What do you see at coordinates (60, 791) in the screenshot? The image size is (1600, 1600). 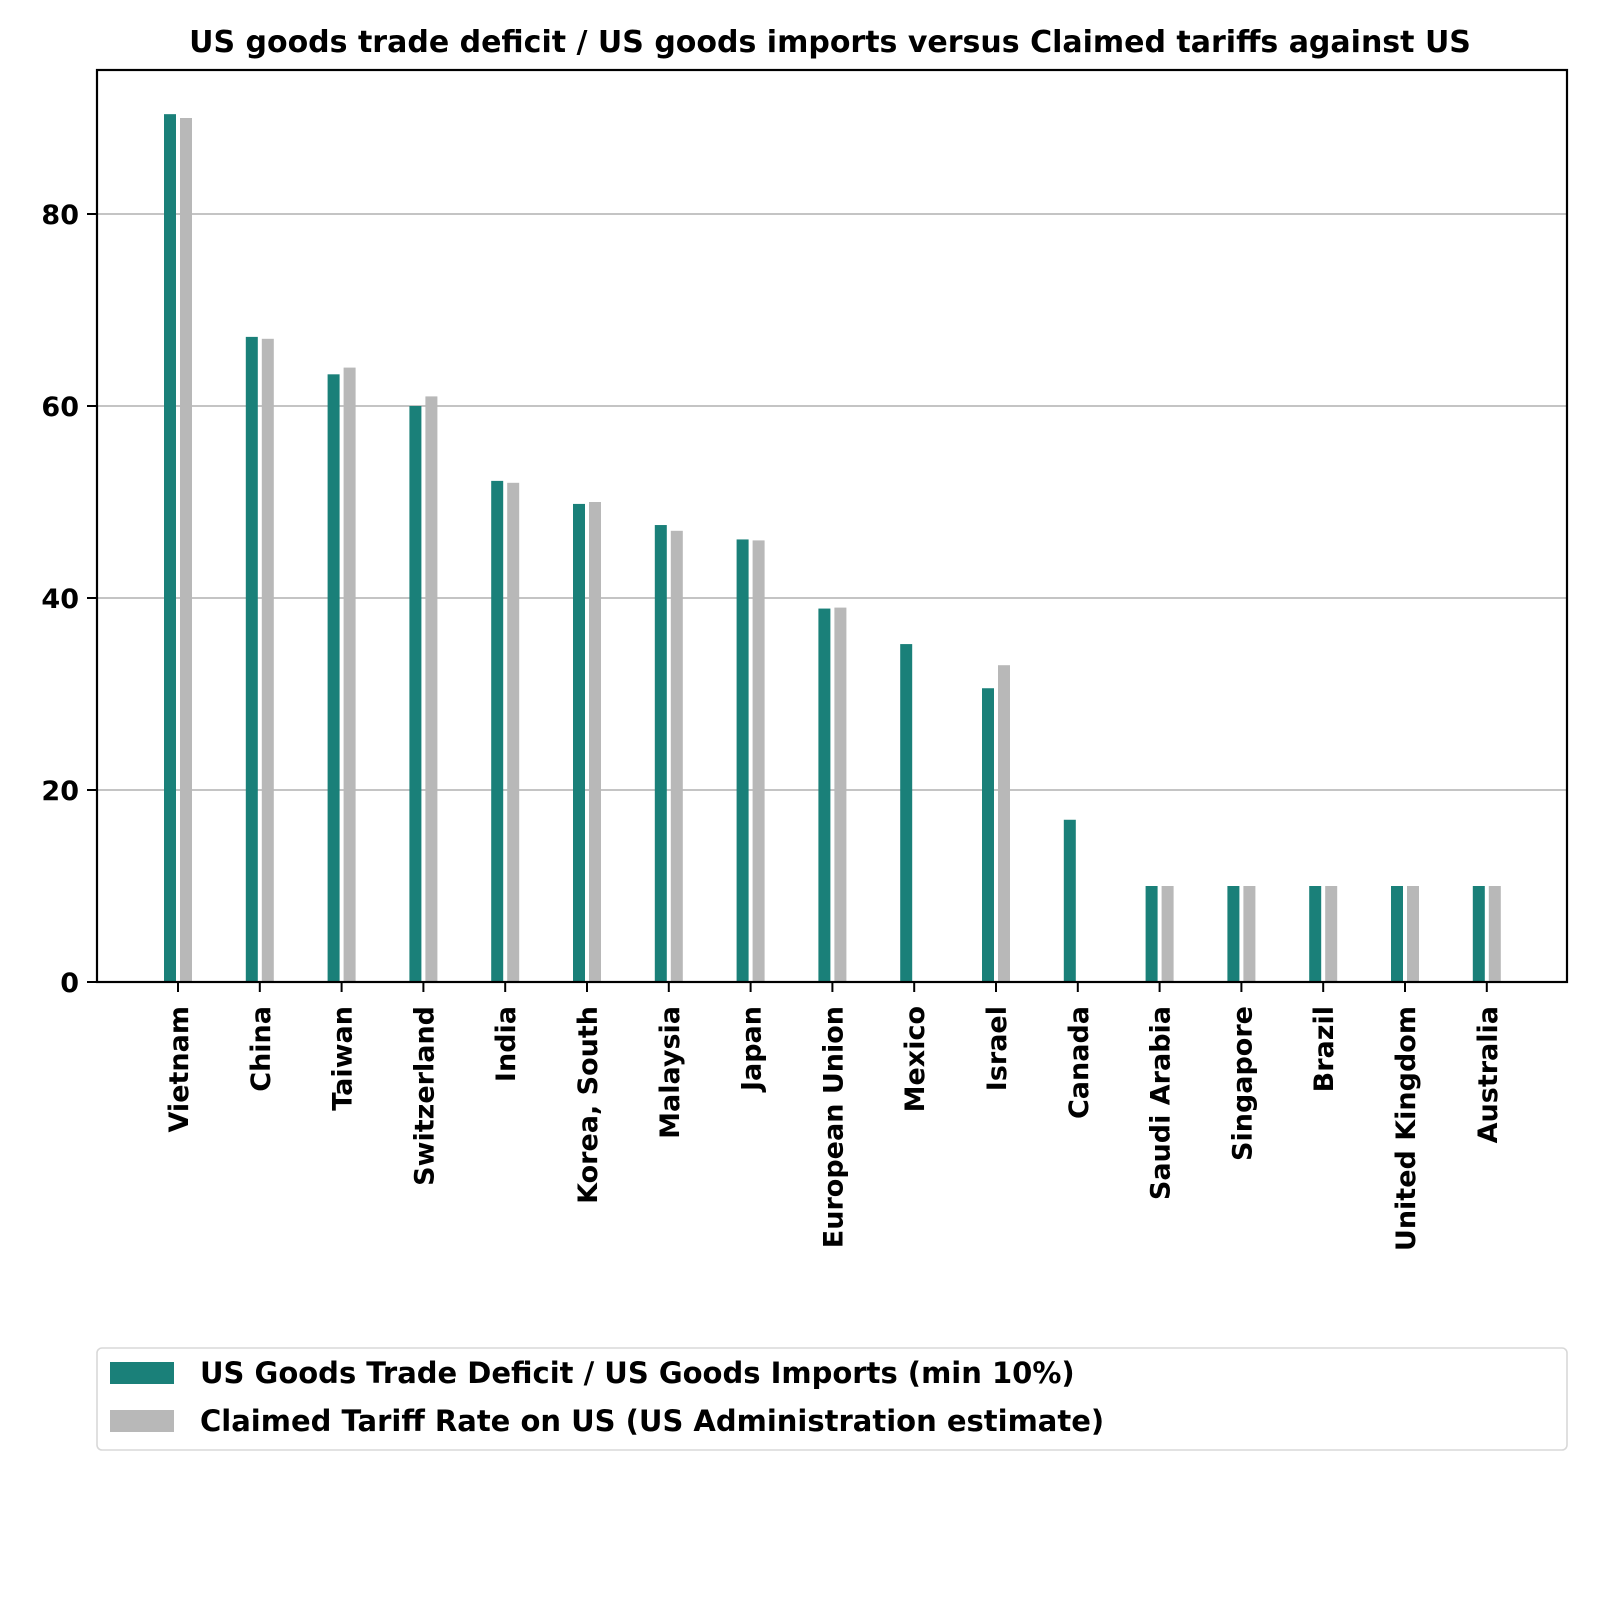 I see `y-tick-label: 20` at bounding box center [60, 791].